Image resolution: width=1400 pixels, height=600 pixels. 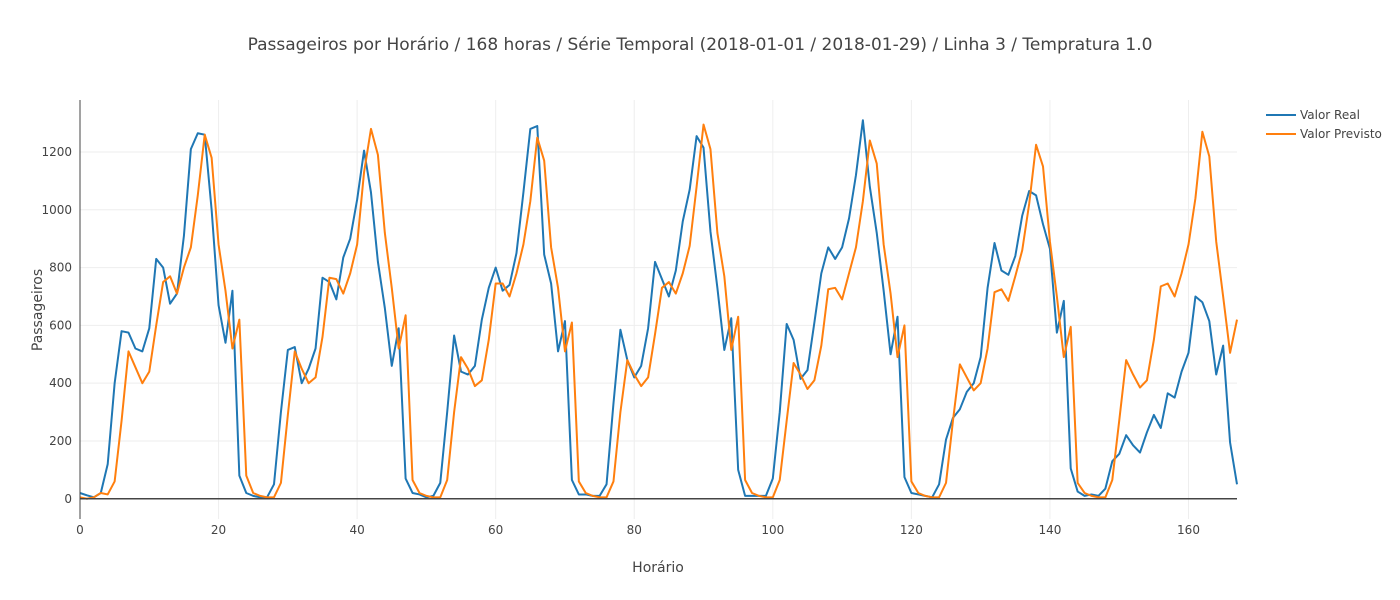 I want to click on y-tick-label: 600, so click(x=60, y=325).